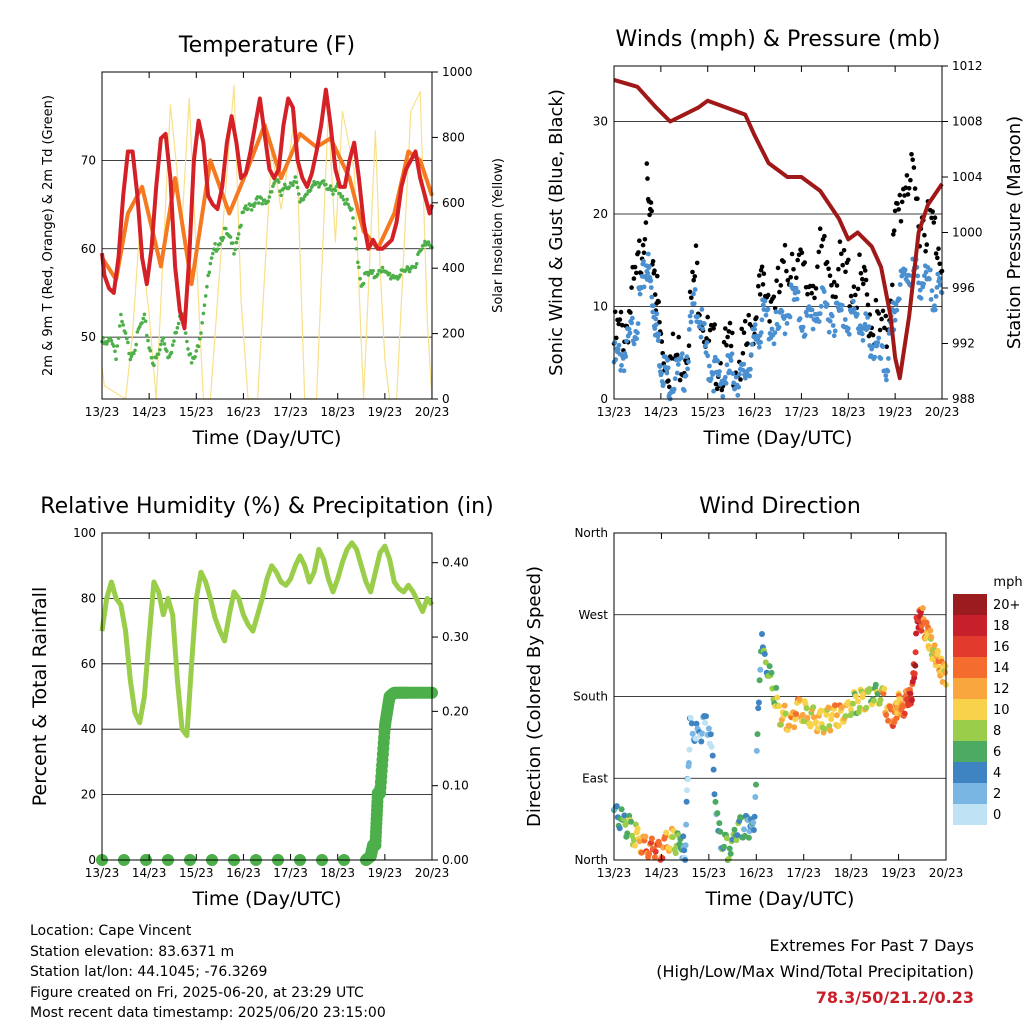  Describe the element at coordinates (455, 637) in the screenshot. I see `y2-tick-label: 0.30` at that location.